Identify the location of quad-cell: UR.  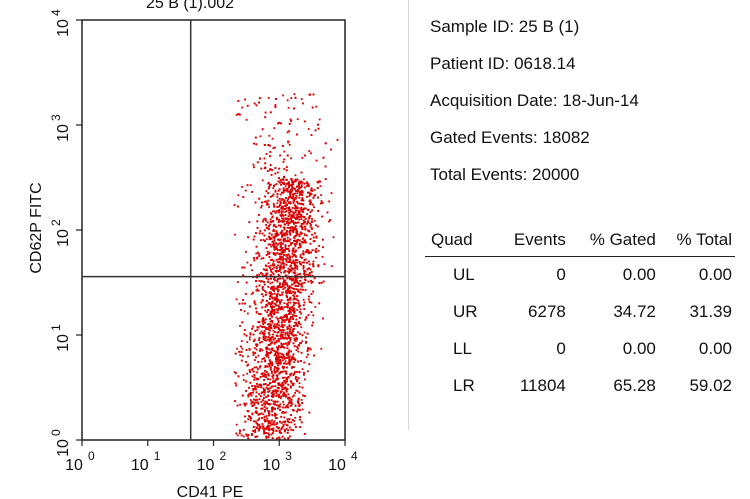
(465, 311).